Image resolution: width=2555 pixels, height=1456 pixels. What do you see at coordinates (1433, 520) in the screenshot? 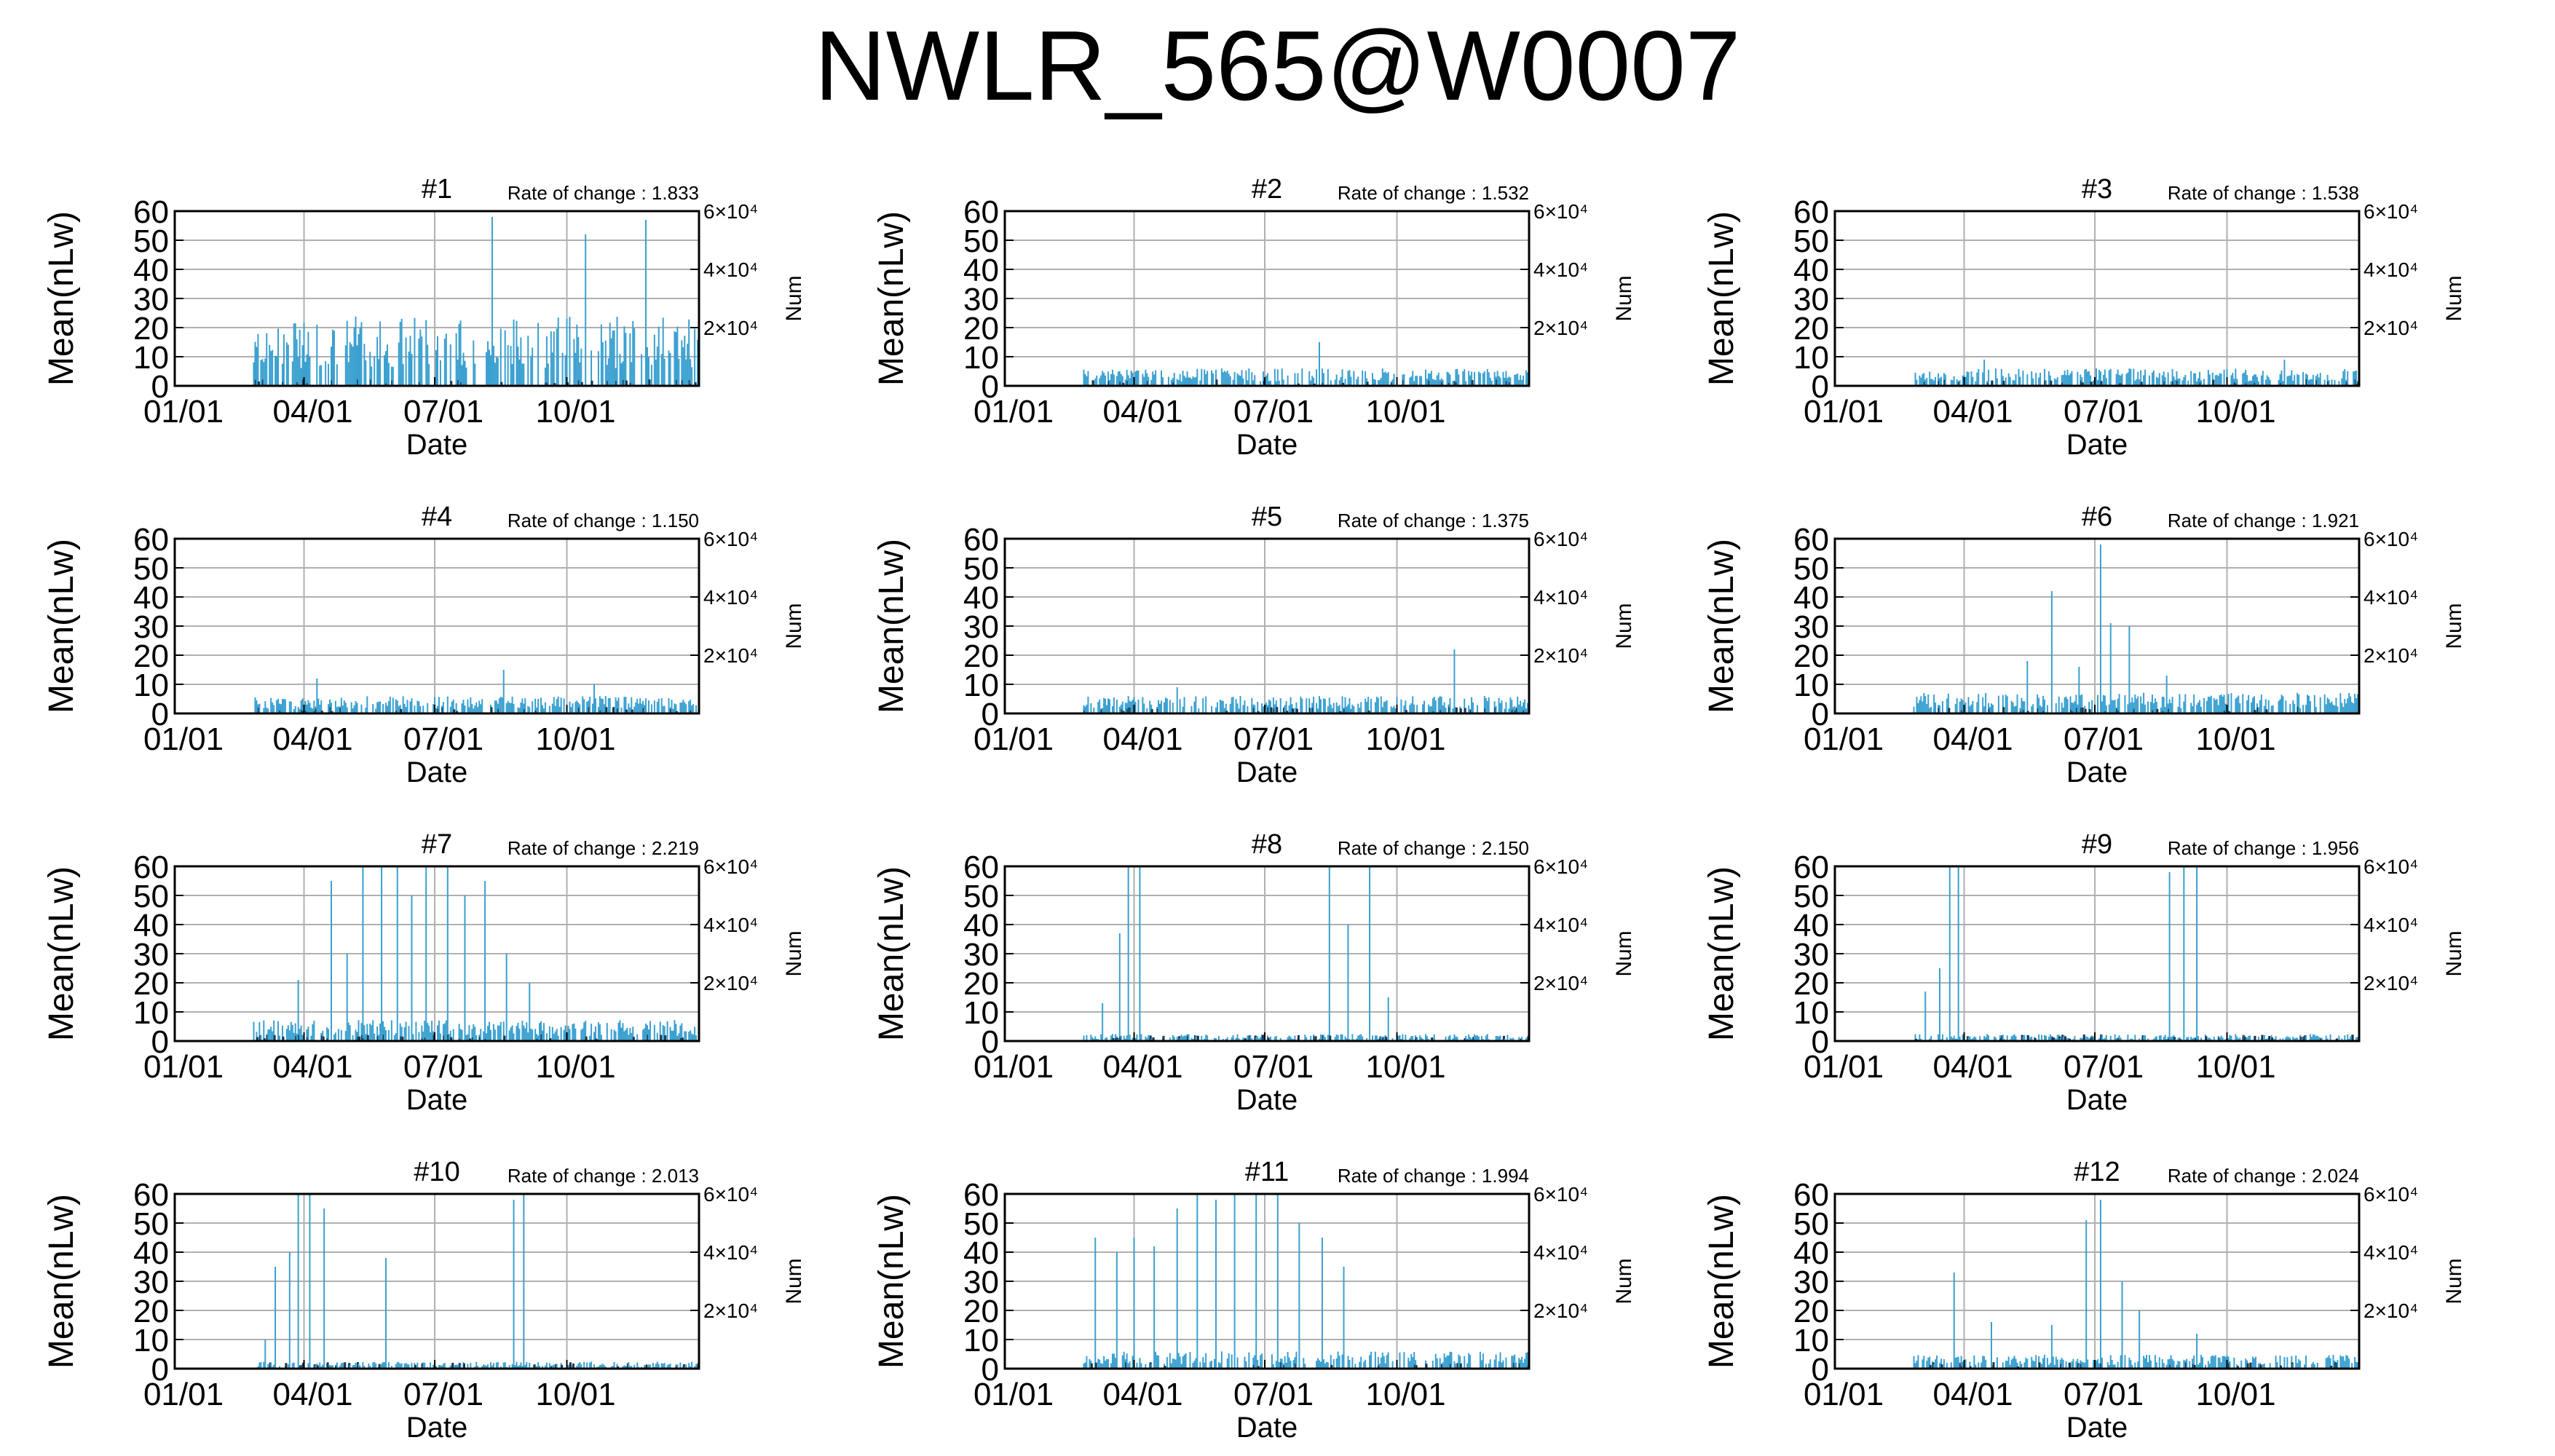
I see `rate-of-change: Rate of change : 1.375` at bounding box center [1433, 520].